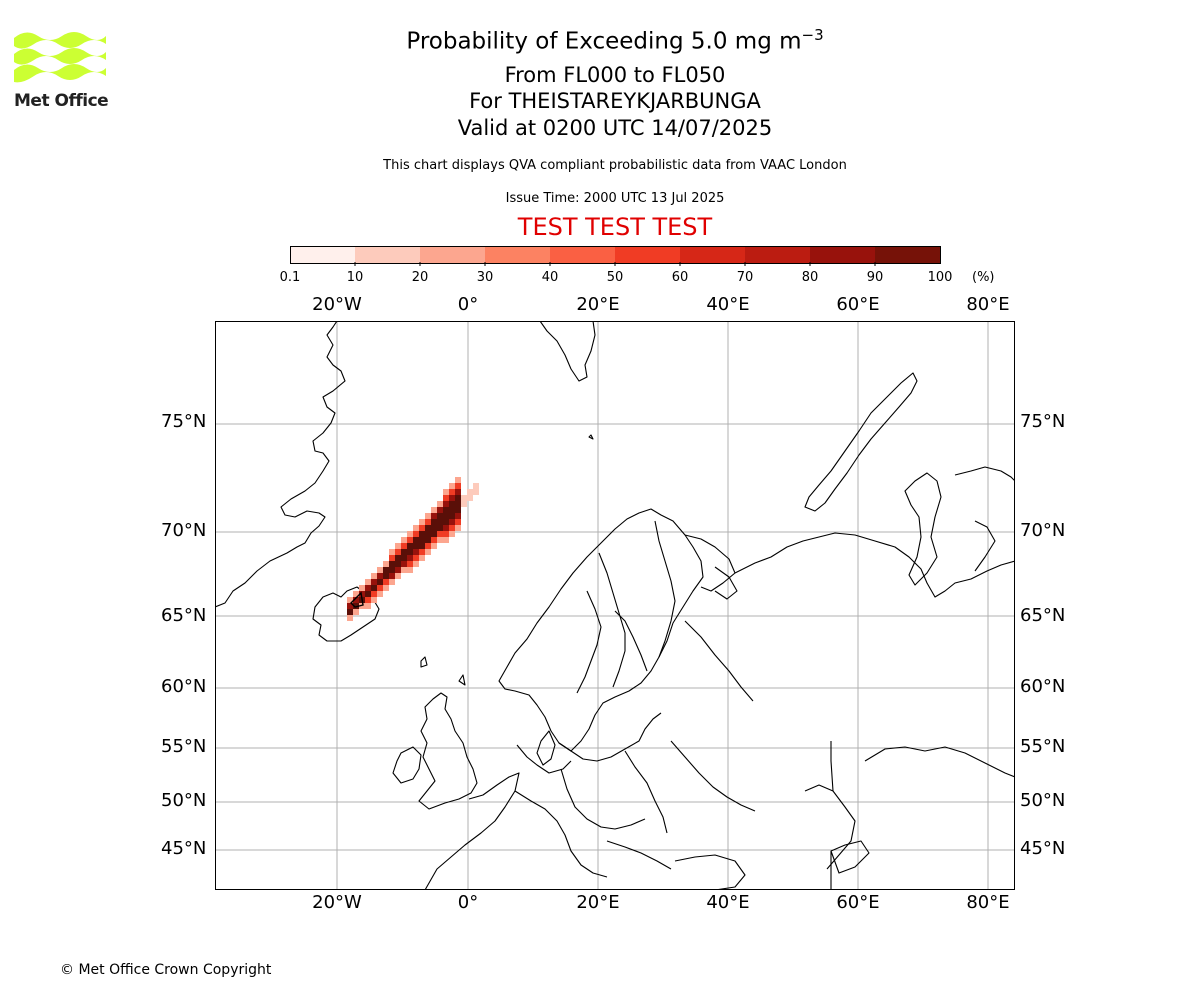 The image size is (1200, 1000). Describe the element at coordinates (485, 277) in the screenshot. I see `colorbar-label: 30` at that location.